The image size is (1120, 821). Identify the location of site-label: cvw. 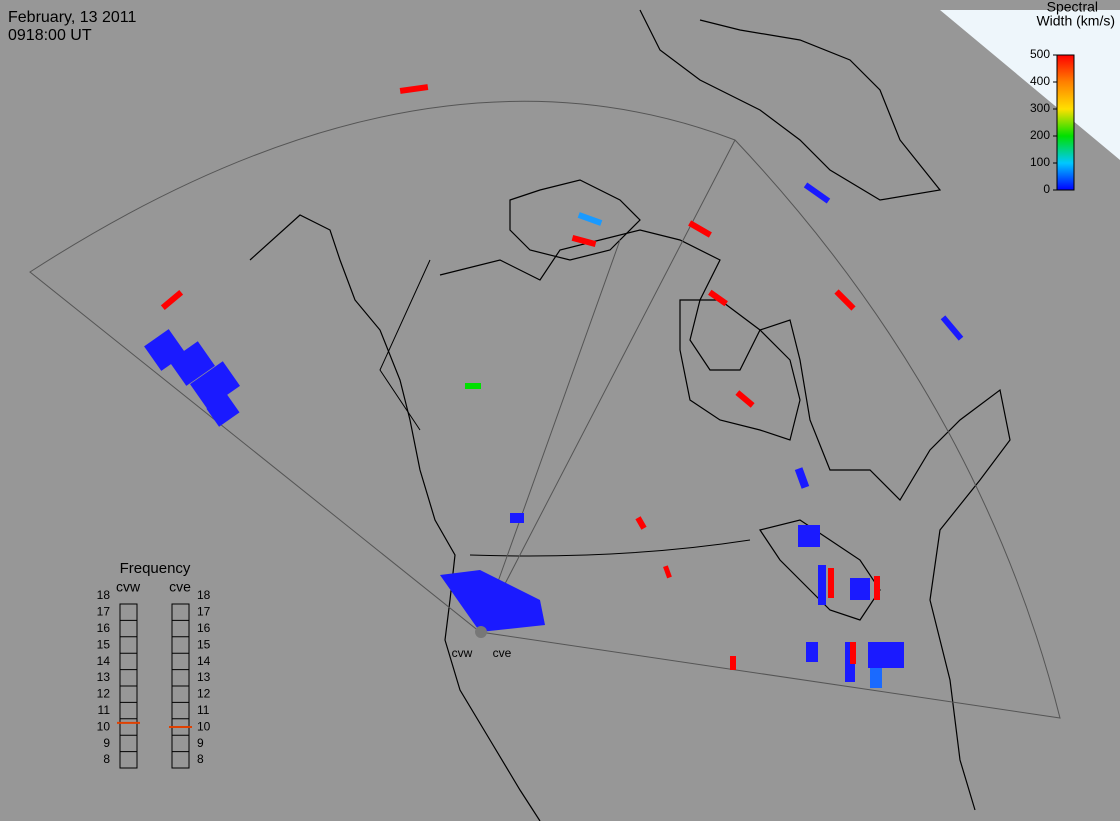
(462, 653).